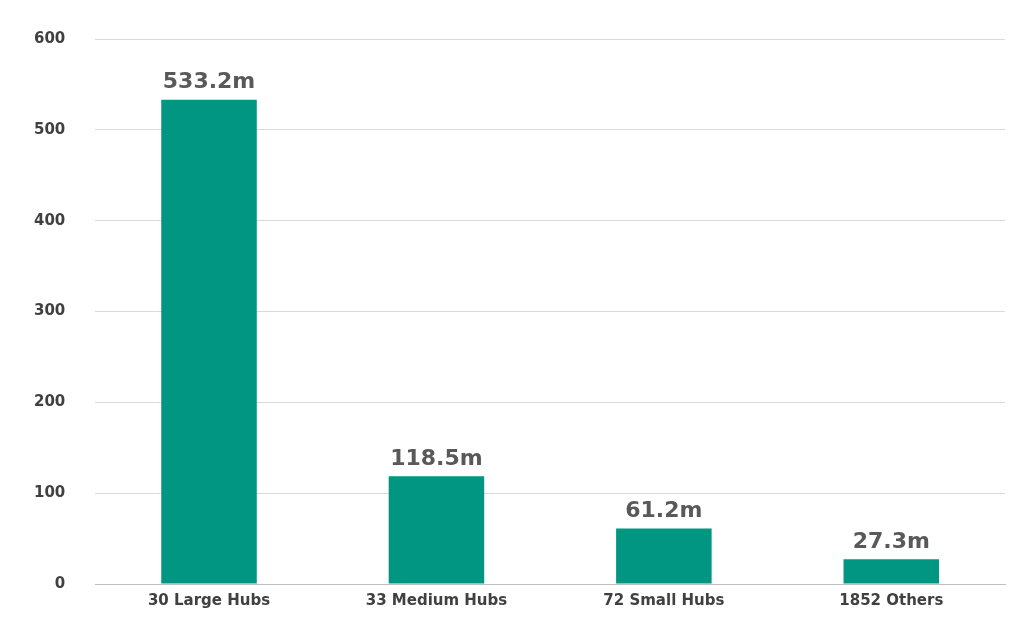 The height and width of the screenshot is (623, 1019). Describe the element at coordinates (50, 37) in the screenshot. I see `y-tick-label: 600` at that location.